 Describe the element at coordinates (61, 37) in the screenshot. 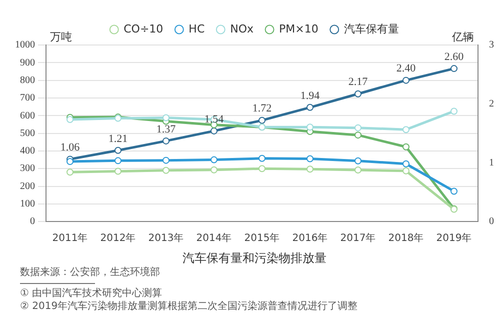

I see `y-axis-title: 万吨` at that location.